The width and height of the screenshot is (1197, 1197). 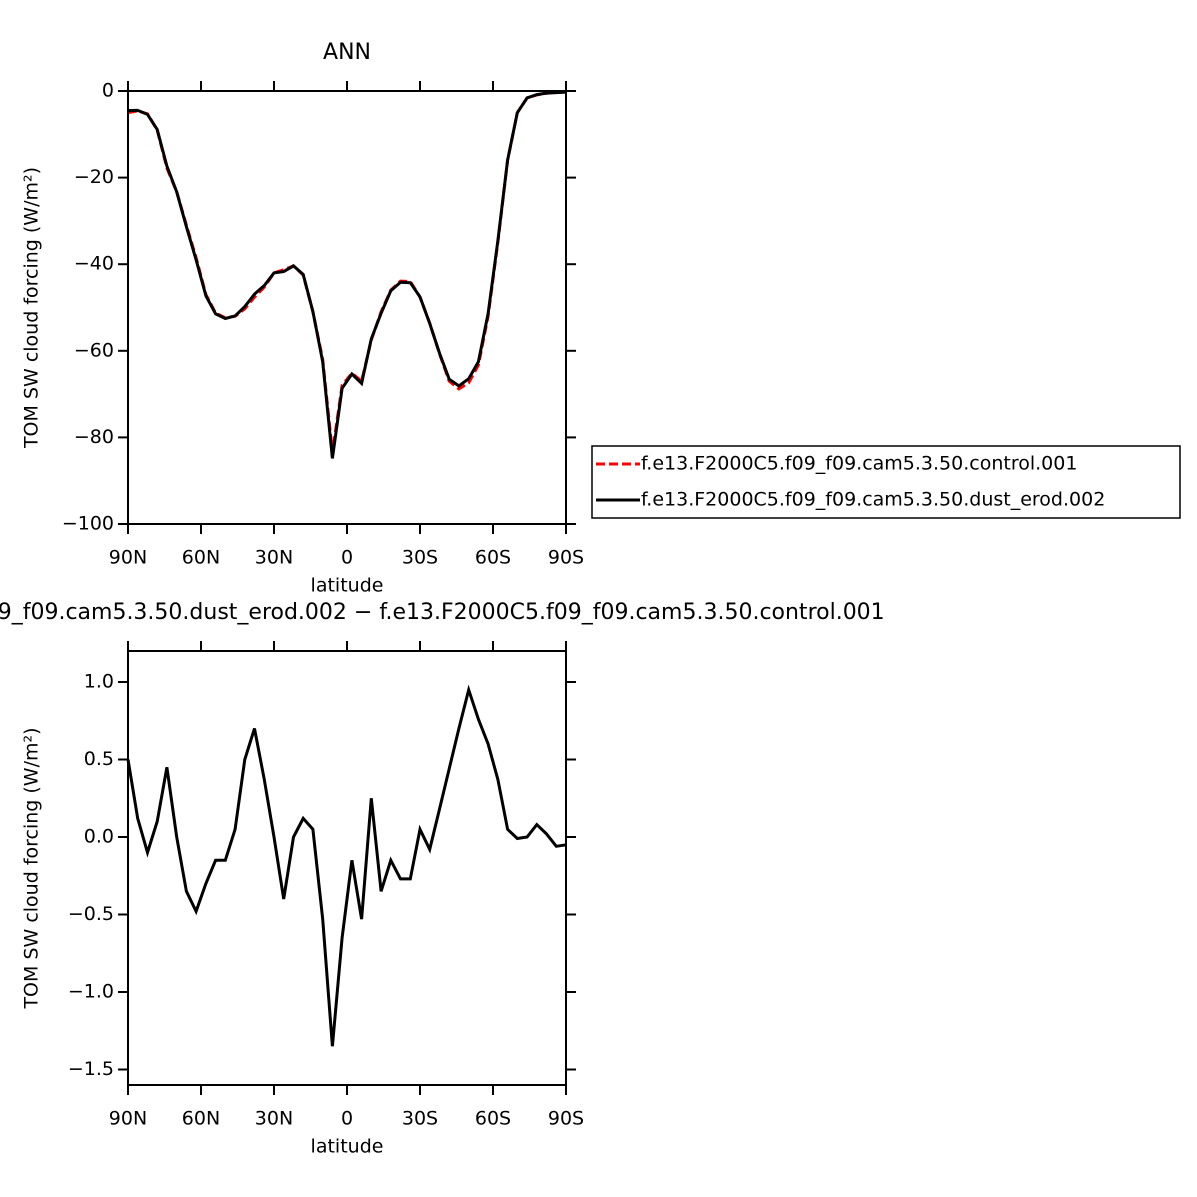 I want to click on y-tick-label: −60, so click(x=94, y=350).